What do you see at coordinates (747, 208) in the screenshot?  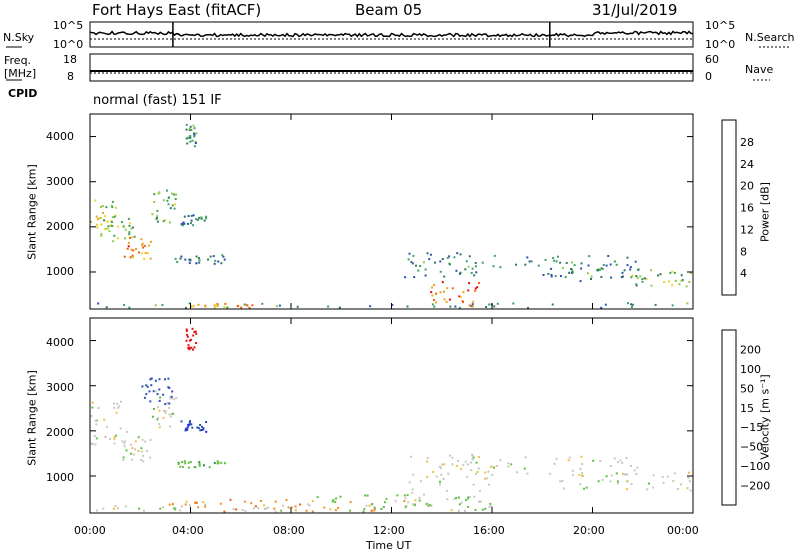 I see `colorbar-tick-label: 16` at bounding box center [747, 208].